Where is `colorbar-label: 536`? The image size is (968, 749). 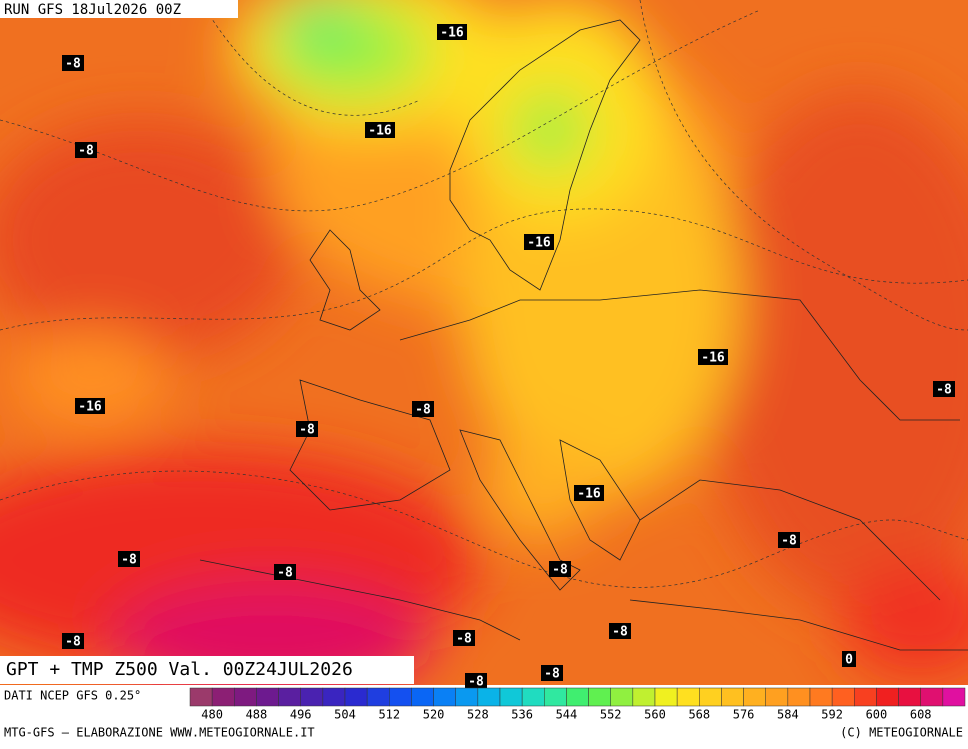
colorbar-label: 536 is located at coordinates (522, 715).